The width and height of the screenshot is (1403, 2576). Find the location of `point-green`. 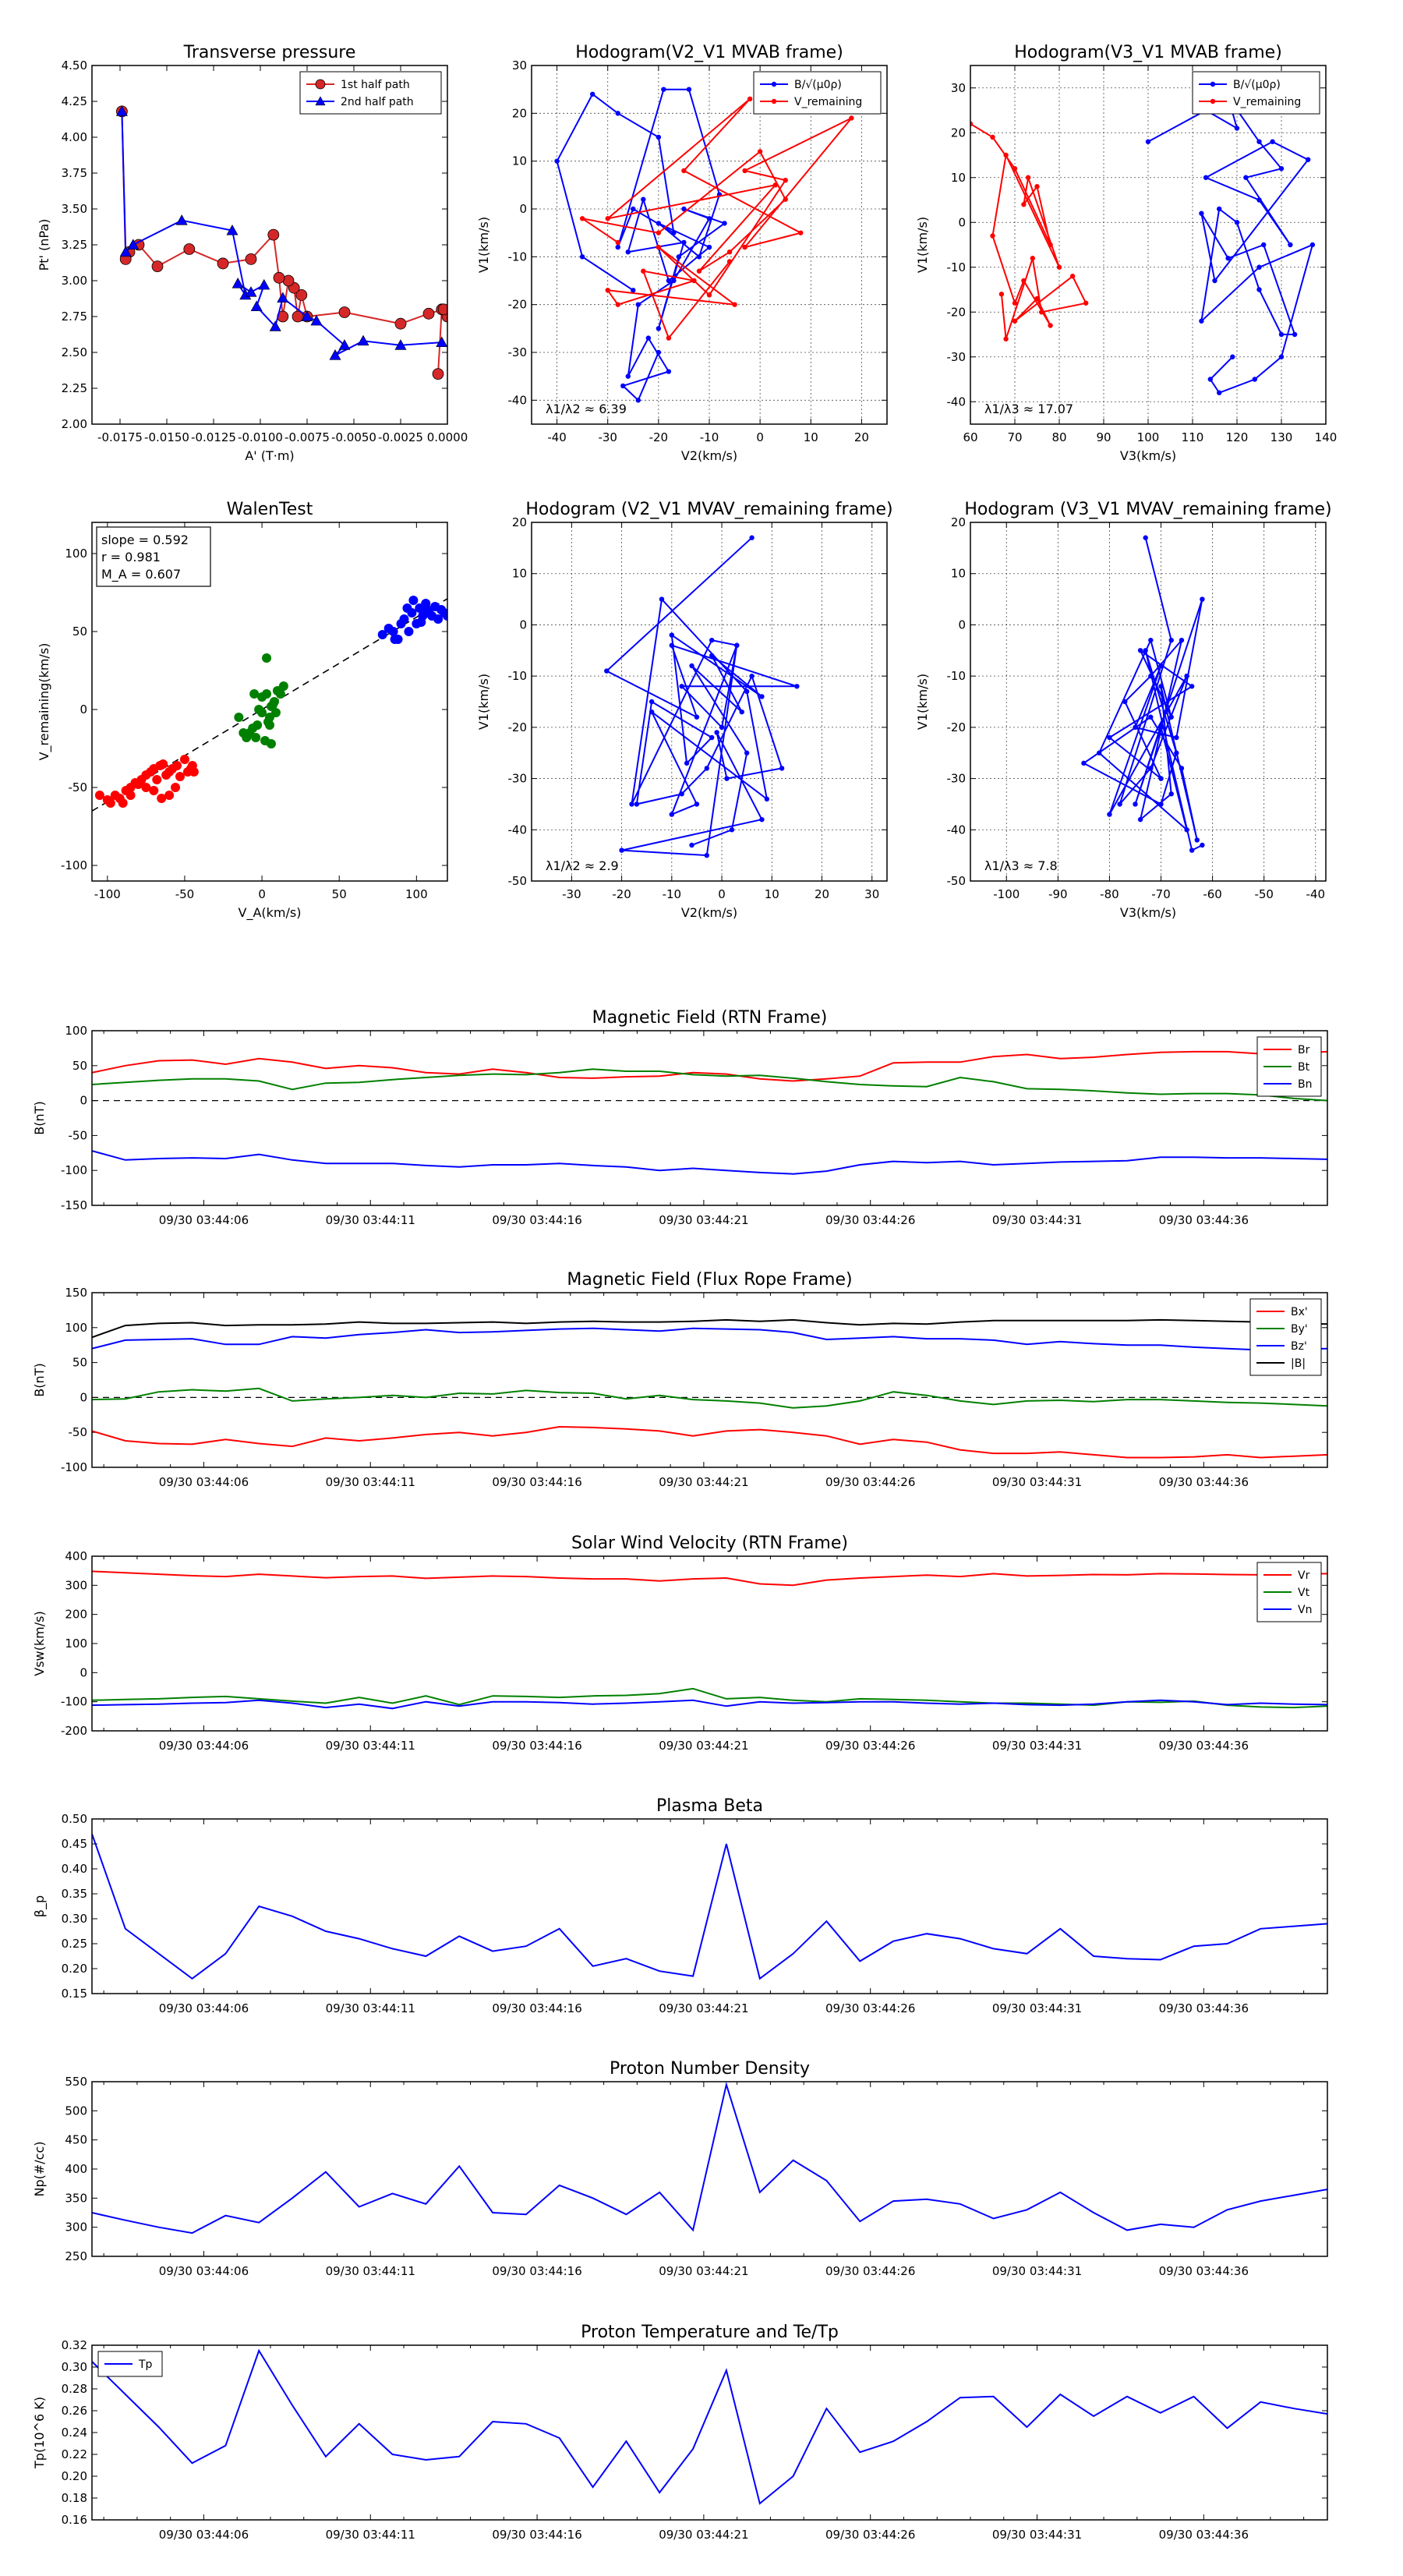

point-green is located at coordinates (253, 728).